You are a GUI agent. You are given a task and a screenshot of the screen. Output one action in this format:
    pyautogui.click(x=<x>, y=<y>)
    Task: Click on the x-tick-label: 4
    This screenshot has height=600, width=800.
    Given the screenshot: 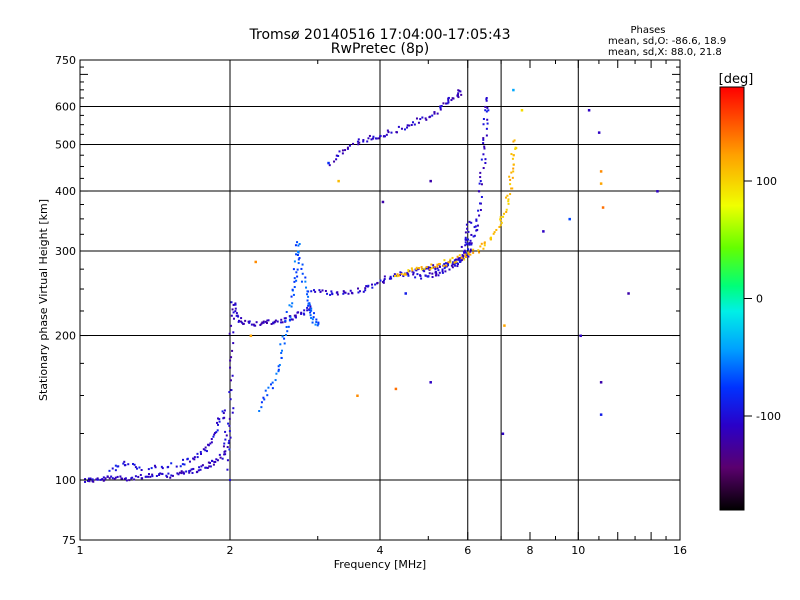 What is the action you would take?
    pyautogui.click(x=380, y=550)
    